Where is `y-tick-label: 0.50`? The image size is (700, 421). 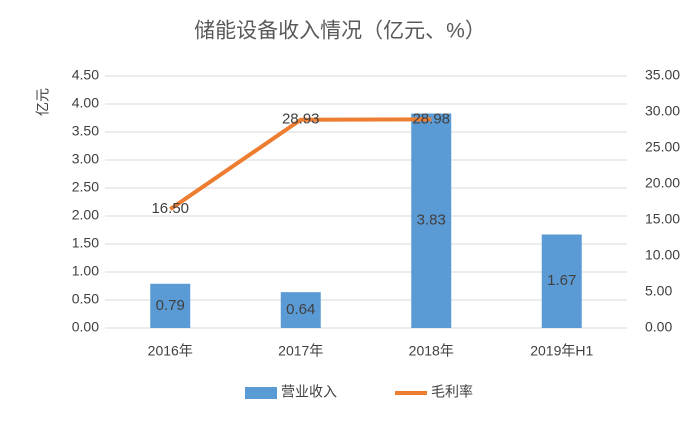
y-tick-label: 0.50 is located at coordinates (85, 299).